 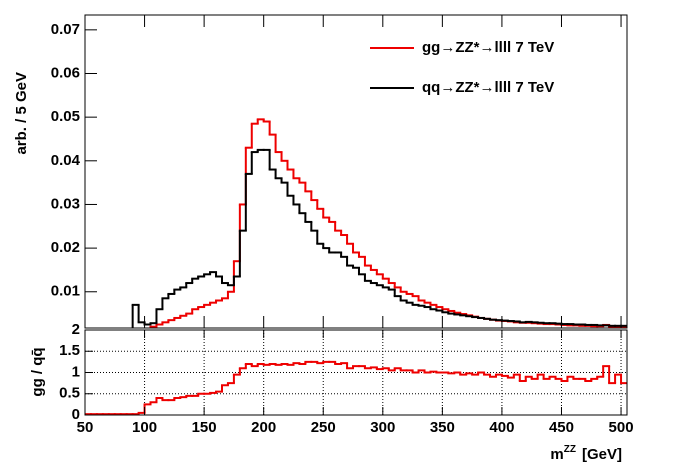 What do you see at coordinates (144, 427) in the screenshot?
I see `x-tick-label: 100` at bounding box center [144, 427].